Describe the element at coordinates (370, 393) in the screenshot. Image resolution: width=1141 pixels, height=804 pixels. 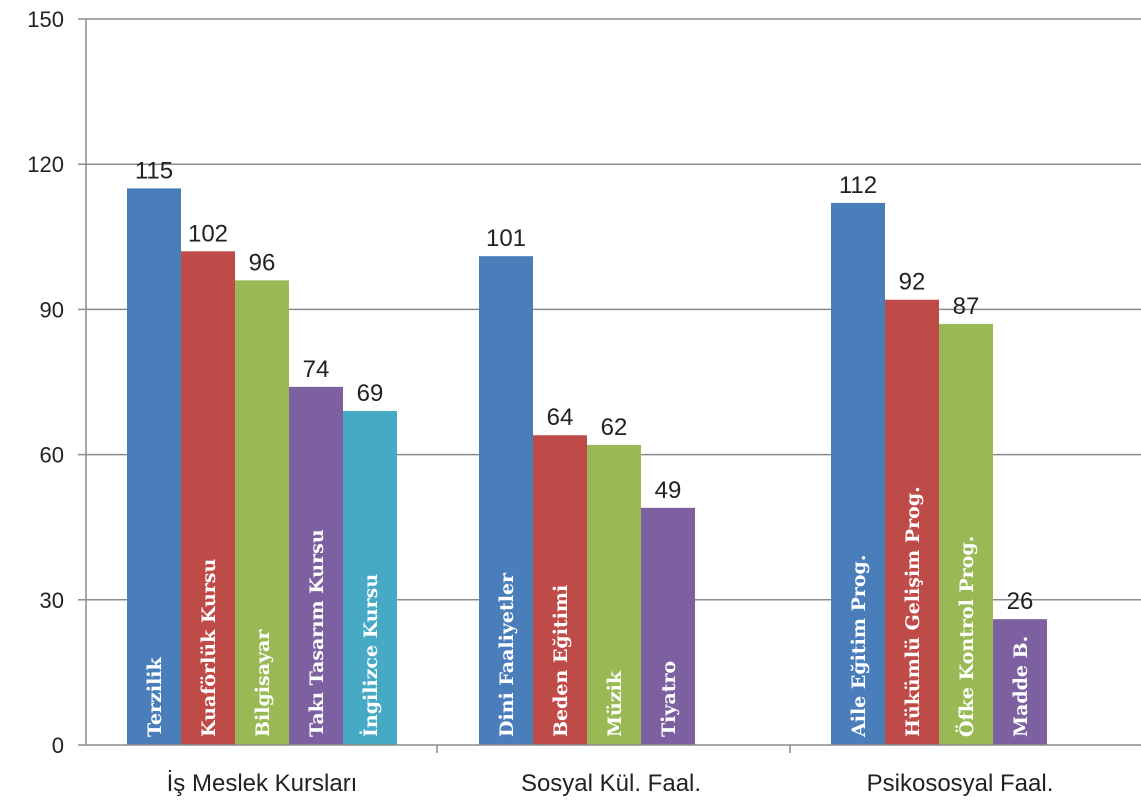
I see `data-label: 69` at that location.